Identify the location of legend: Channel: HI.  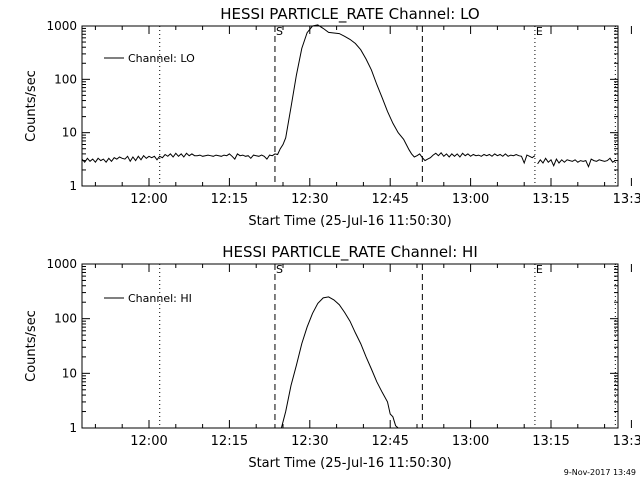
(148, 298).